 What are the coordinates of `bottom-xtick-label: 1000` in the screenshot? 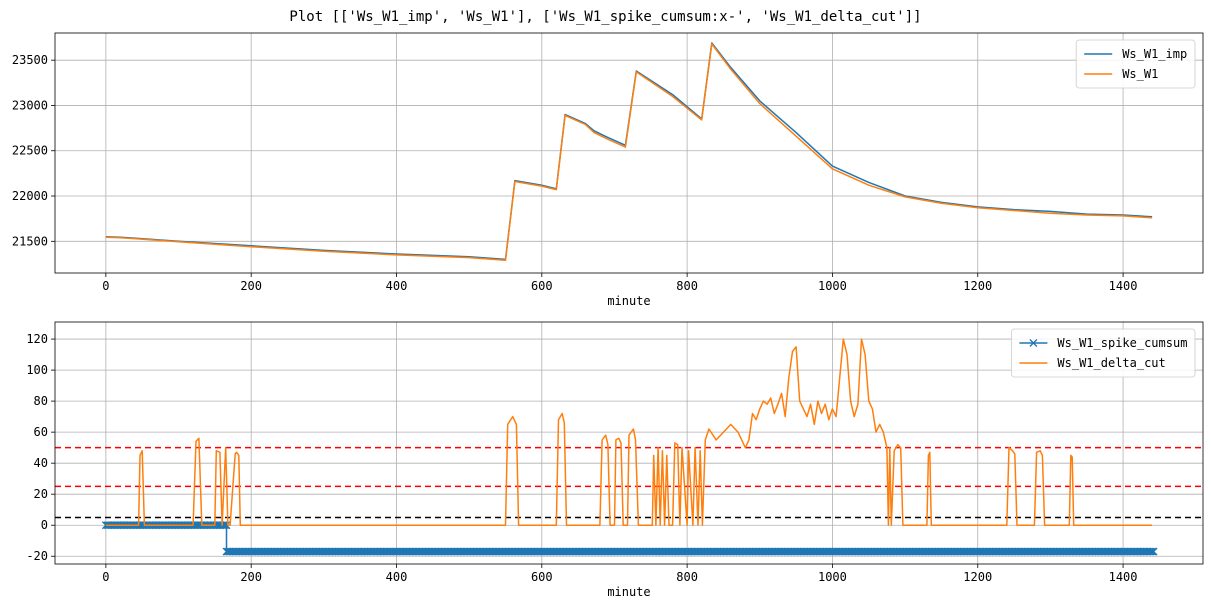 It's located at (832, 577).